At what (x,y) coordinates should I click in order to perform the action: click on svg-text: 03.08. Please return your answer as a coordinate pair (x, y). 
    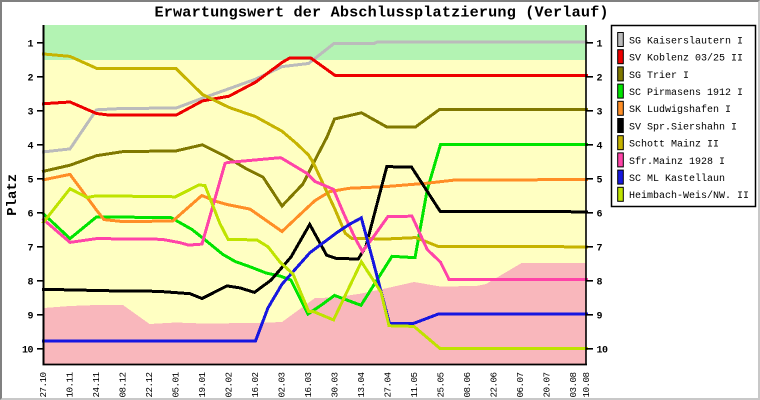
    Looking at the image, I should click on (573, 385).